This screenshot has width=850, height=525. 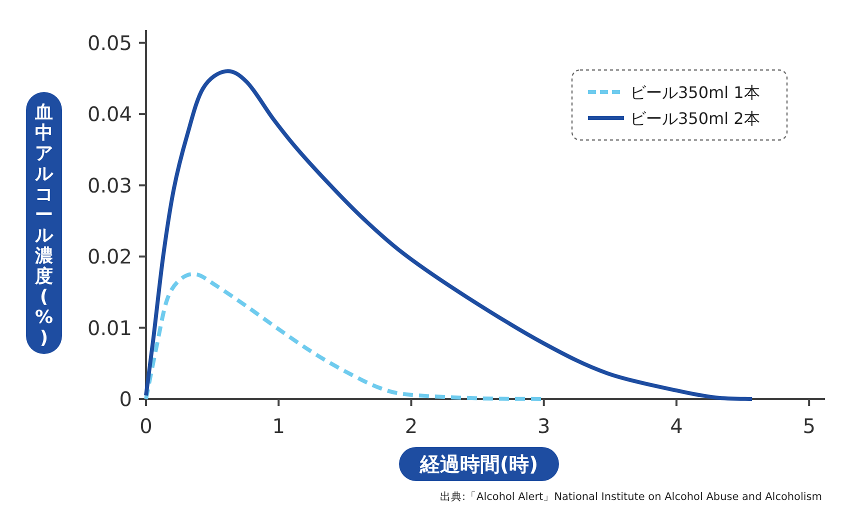 I want to click on source-note: 出典:「Alcohol Alert」National Institute on Alcohol Abuse and Alcoholism, so click(x=631, y=496).